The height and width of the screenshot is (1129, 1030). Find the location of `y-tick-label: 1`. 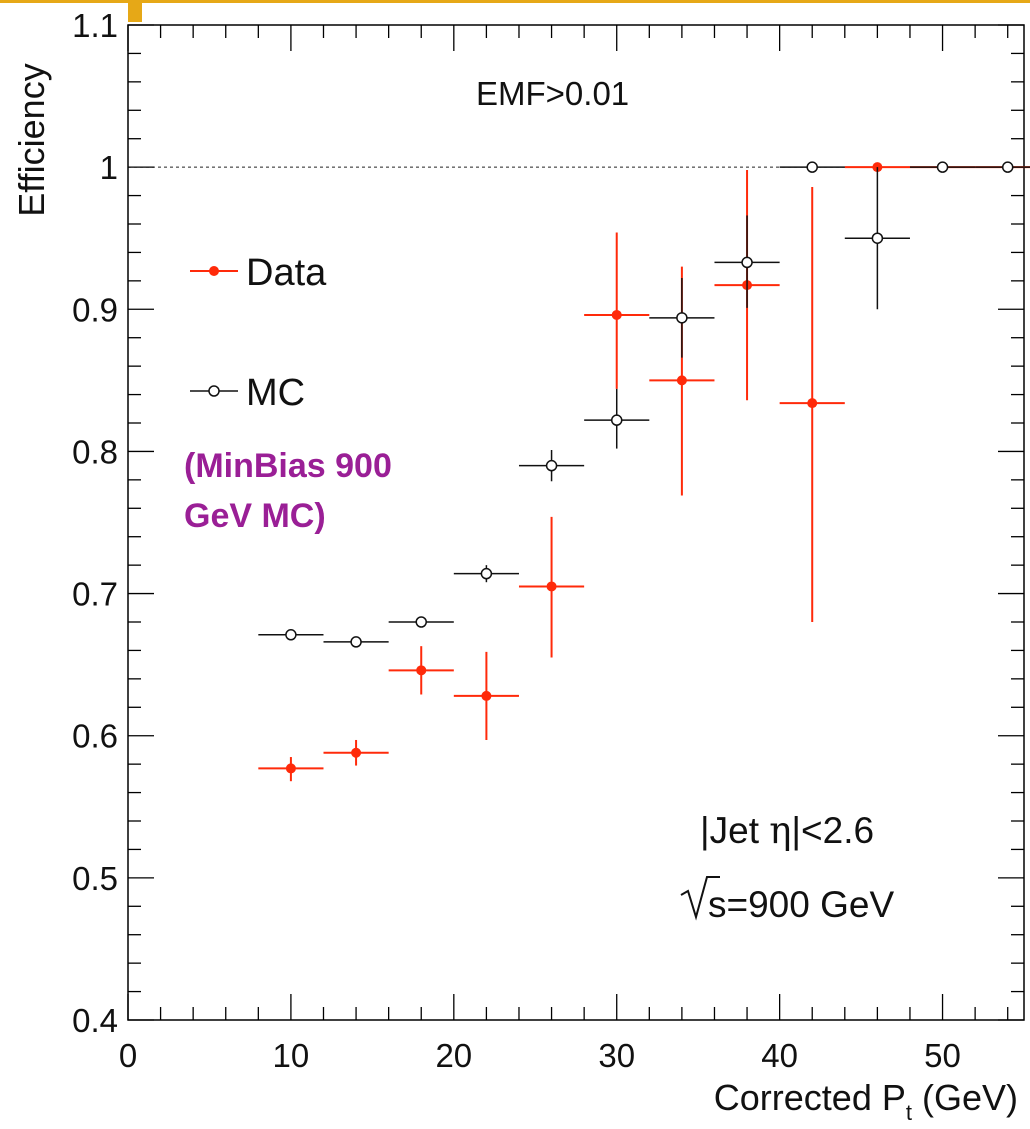

y-tick-label: 1 is located at coordinates (109, 167).